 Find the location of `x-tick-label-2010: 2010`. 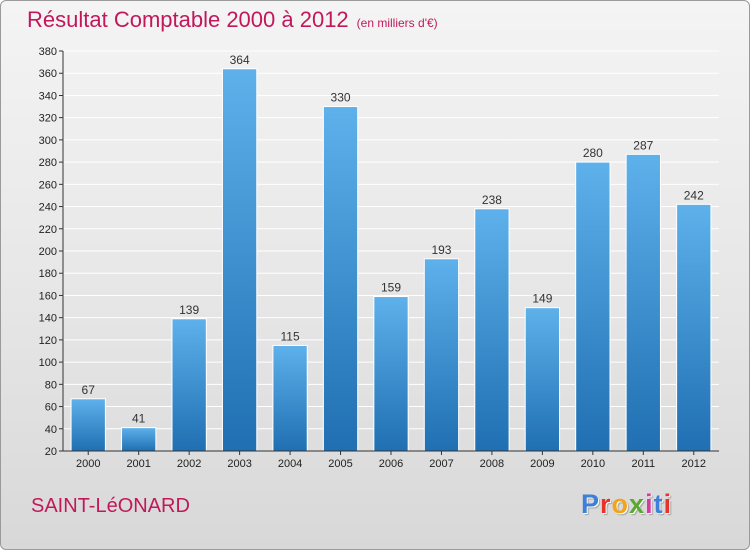

x-tick-label-2010: 2010 is located at coordinates (593, 464).